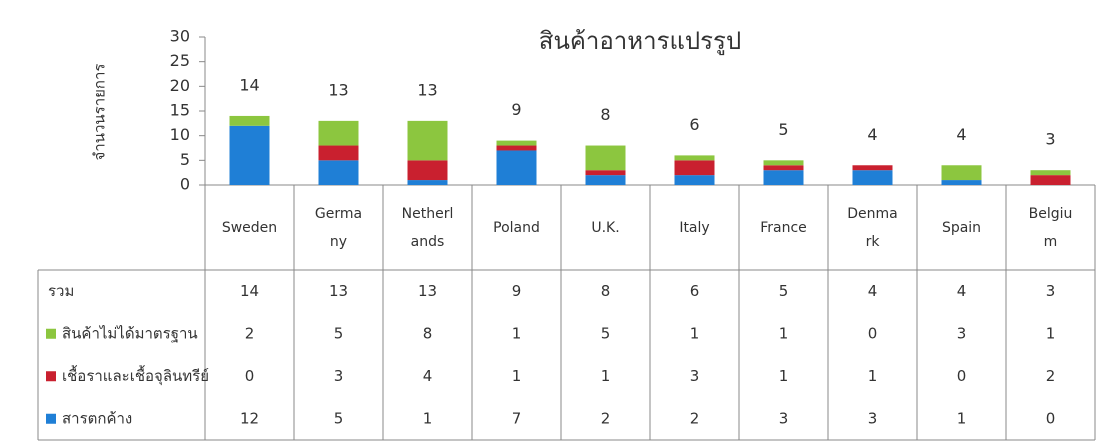 This screenshot has height=442, width=1108. I want to click on category-cell: Poland, so click(516, 227).